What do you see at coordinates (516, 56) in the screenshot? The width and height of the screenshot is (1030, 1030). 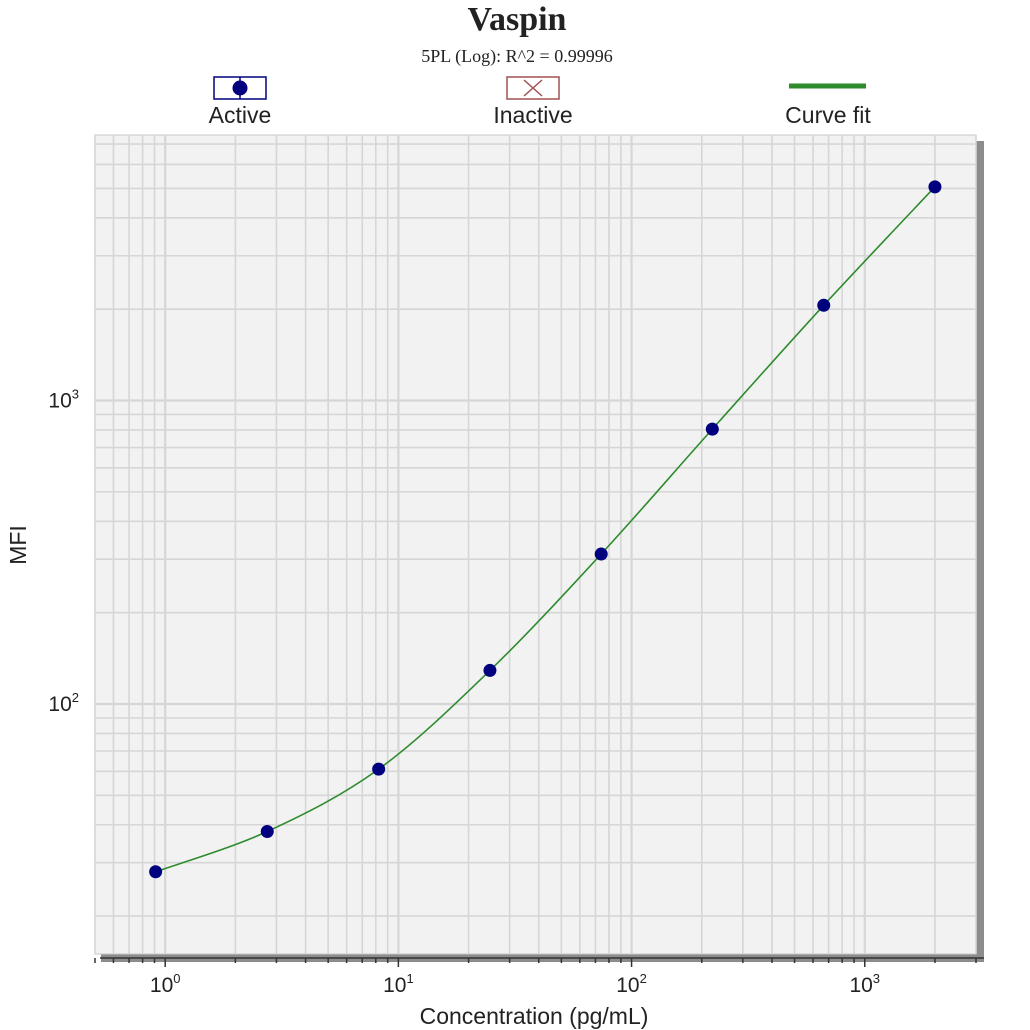 I see `chart-subtitle: 5PL (Log): R^2 = 0.99996` at bounding box center [516, 56].